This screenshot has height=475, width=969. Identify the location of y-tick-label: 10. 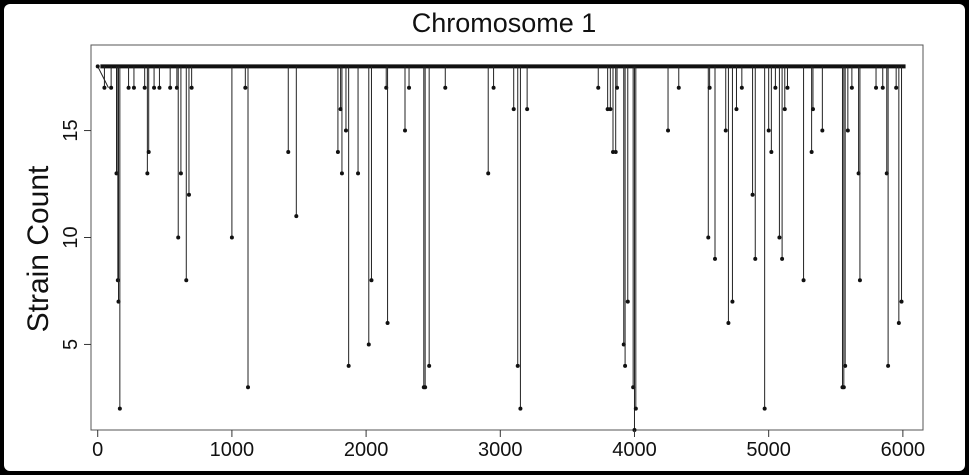
(71, 237).